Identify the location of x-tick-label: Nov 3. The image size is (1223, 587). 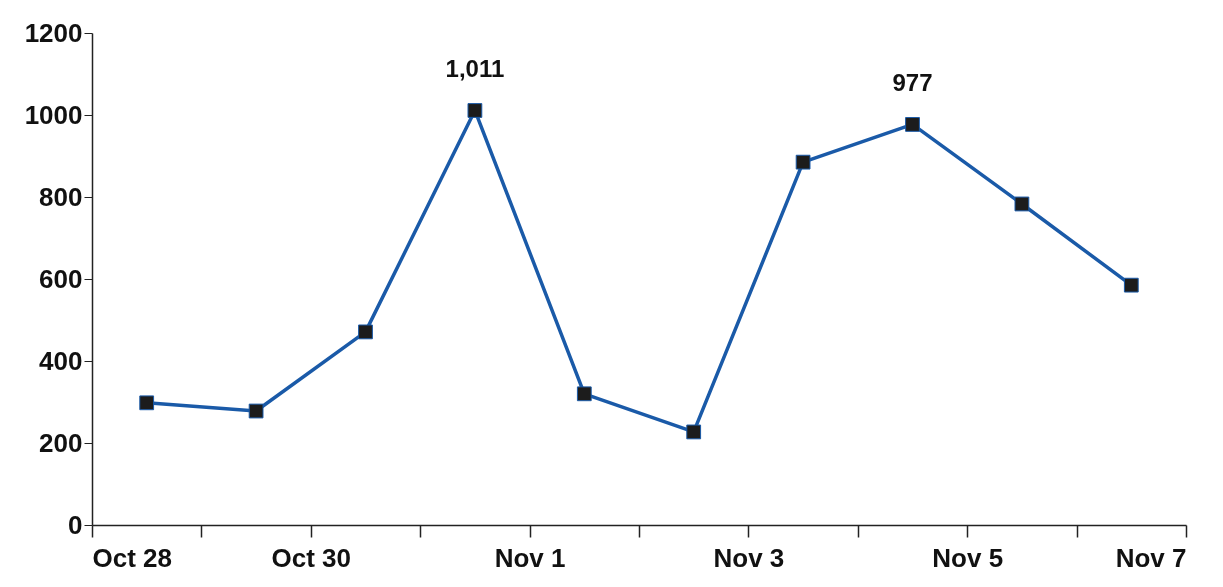
(749, 557).